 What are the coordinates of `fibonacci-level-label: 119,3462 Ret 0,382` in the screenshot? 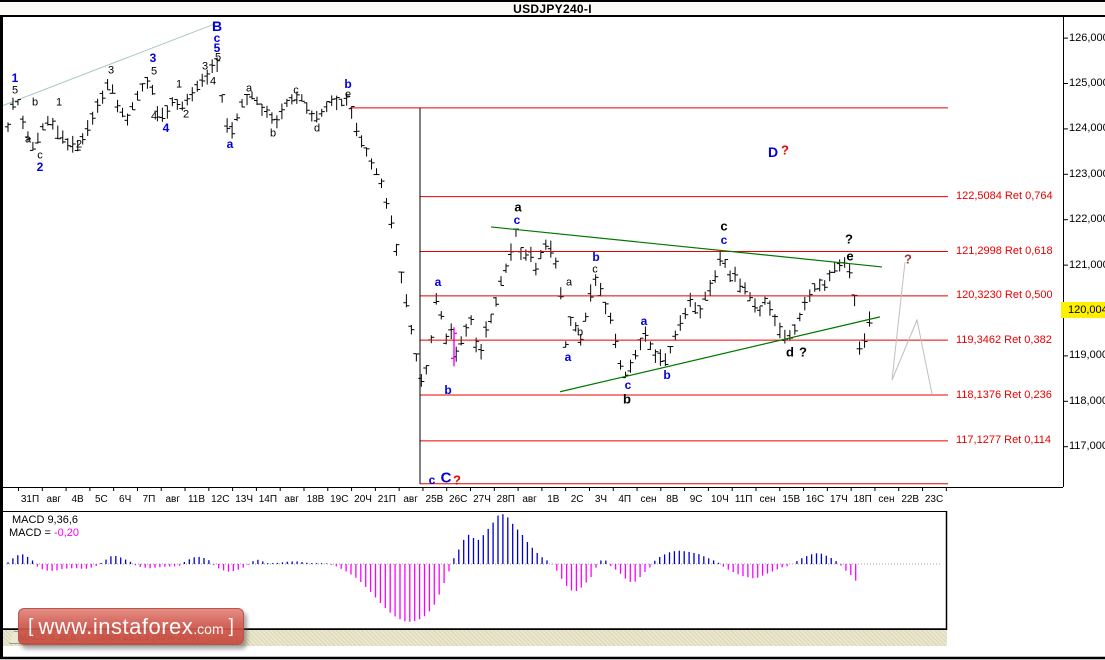 It's located at (1004, 339).